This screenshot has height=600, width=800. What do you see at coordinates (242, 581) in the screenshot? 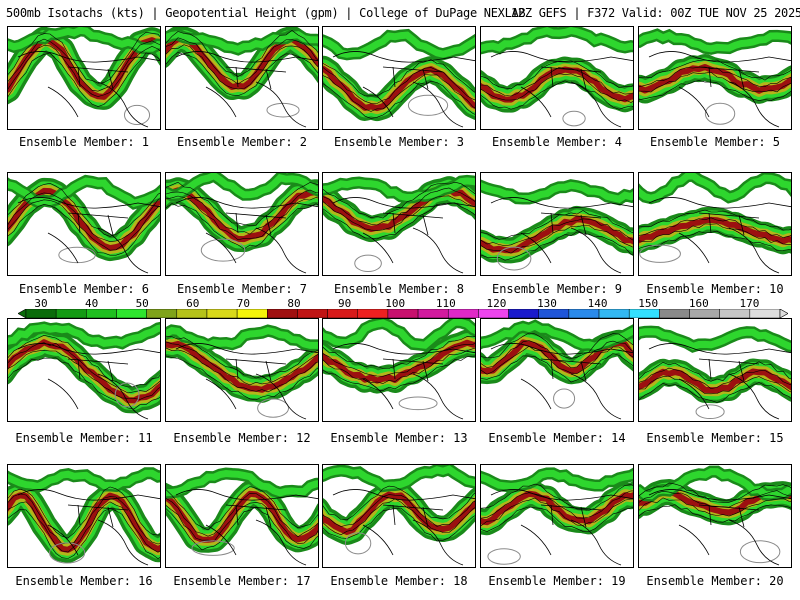
I see `member-label: Ensemble Member: 17` at bounding box center [242, 581].